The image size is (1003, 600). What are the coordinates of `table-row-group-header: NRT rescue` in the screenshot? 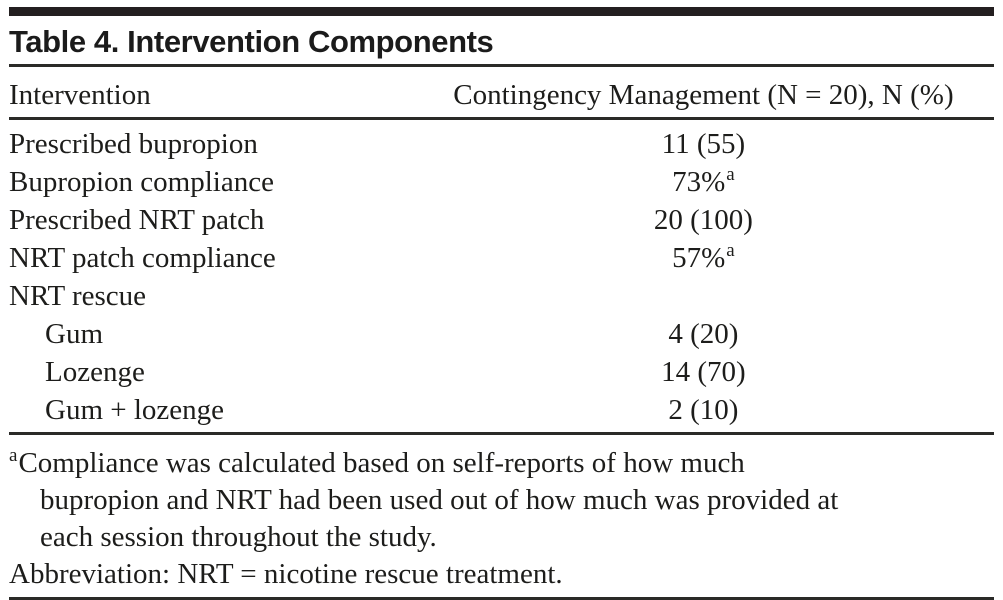 It's located at (501, 296).